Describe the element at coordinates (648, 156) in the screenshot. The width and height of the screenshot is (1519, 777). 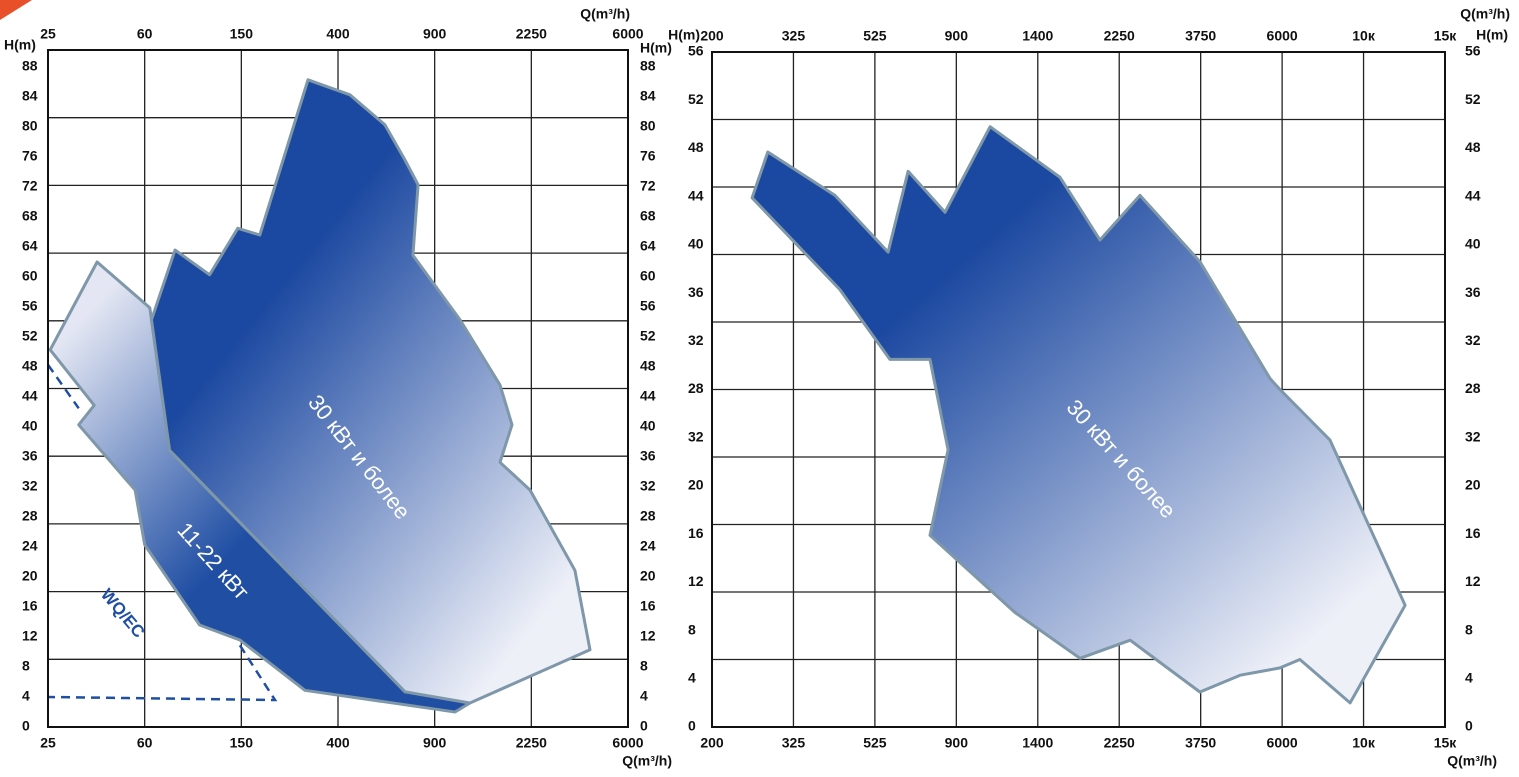
I see `y-tick-label-right: 76` at that location.